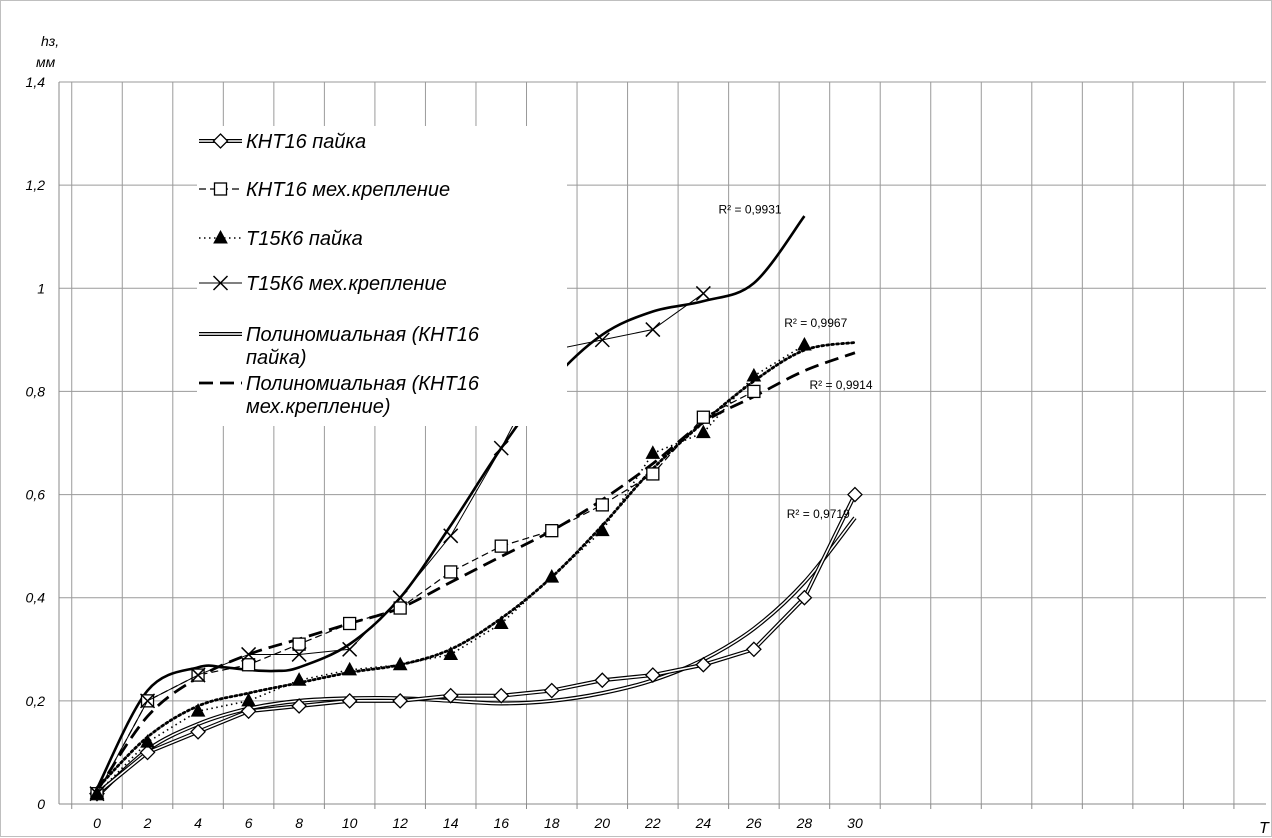 This screenshot has height=838, width=1272. Describe the element at coordinates (750, 210) in the screenshot. I see `r2-label: R² = 0,9931` at that location.